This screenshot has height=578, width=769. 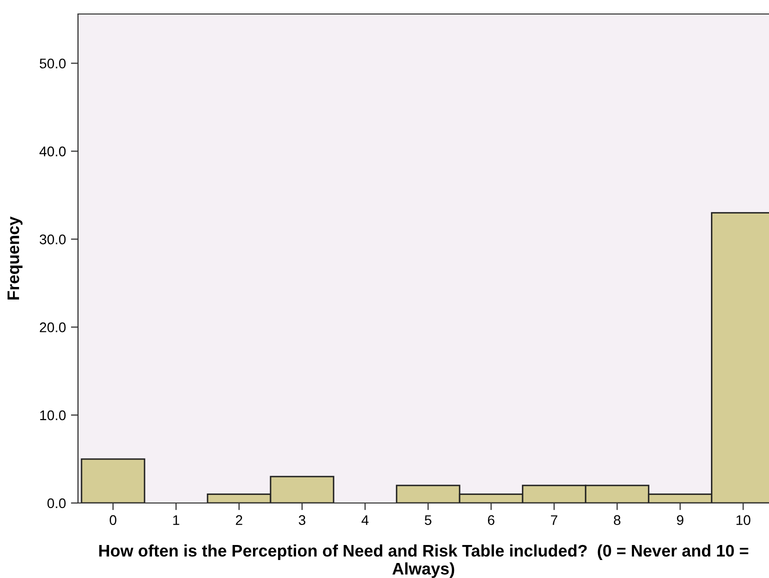 I want to click on x-tick-label: 8, so click(x=617, y=520).